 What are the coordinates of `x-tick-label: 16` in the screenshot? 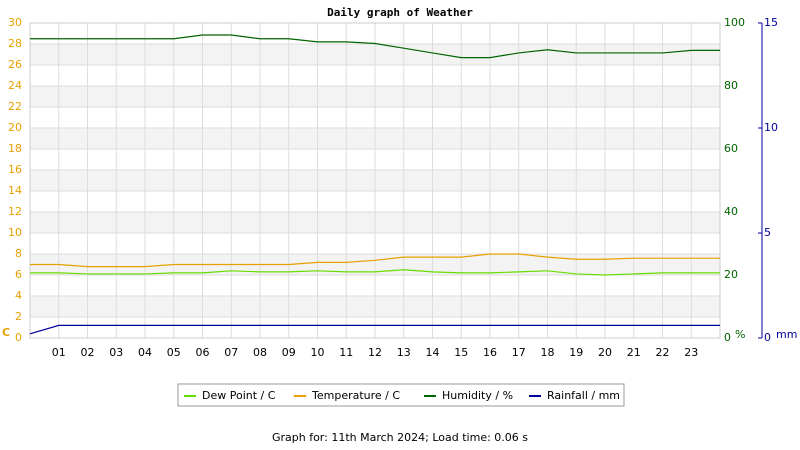 It's located at (490, 352).